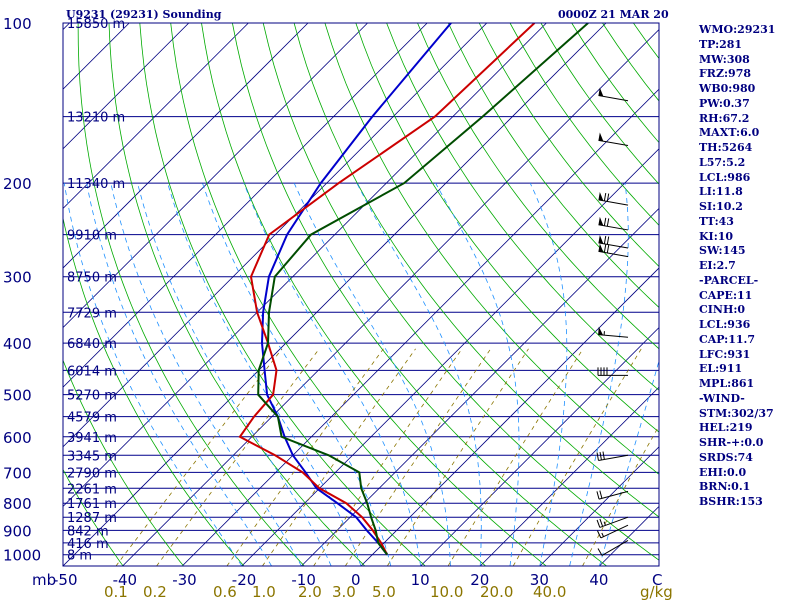 The width and height of the screenshot is (800, 600). Describe the element at coordinates (716, 221) in the screenshot. I see `index-item: TT:43` at that location.